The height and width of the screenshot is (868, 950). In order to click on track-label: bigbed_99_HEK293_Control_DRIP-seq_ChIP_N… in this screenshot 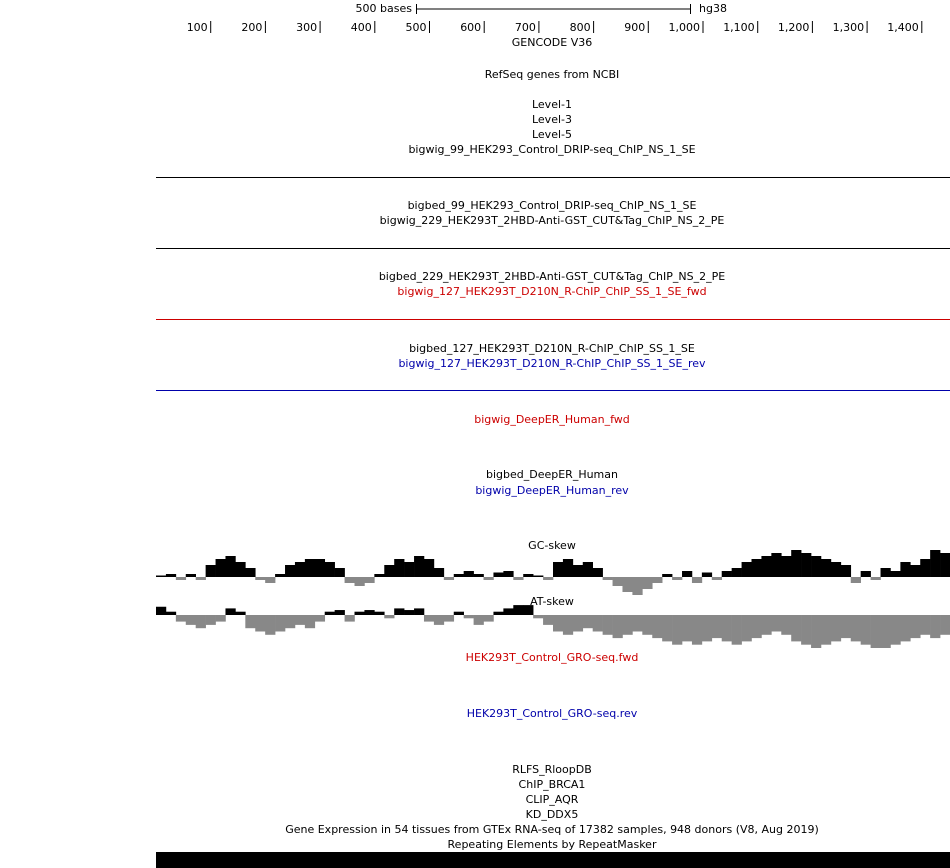, I will do `click(552, 205)`.